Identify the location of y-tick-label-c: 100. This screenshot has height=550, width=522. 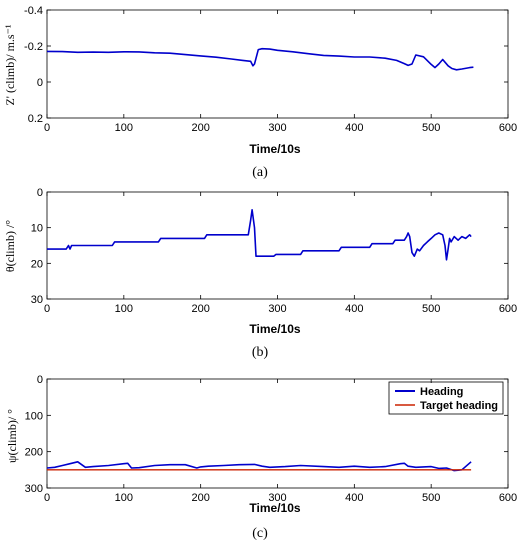
(34, 416).